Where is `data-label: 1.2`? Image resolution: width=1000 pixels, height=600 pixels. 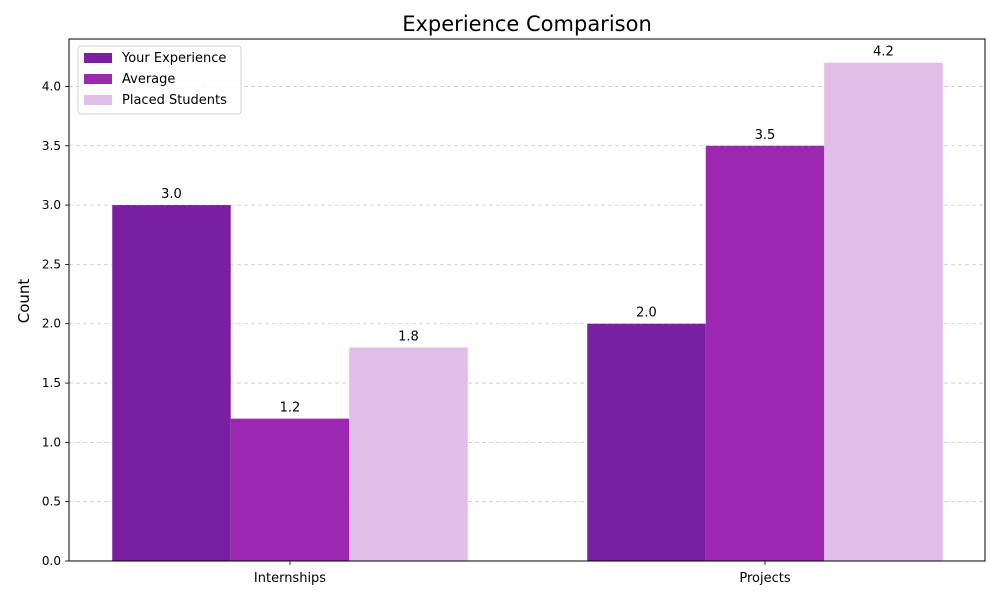 data-label: 1.2 is located at coordinates (290, 408).